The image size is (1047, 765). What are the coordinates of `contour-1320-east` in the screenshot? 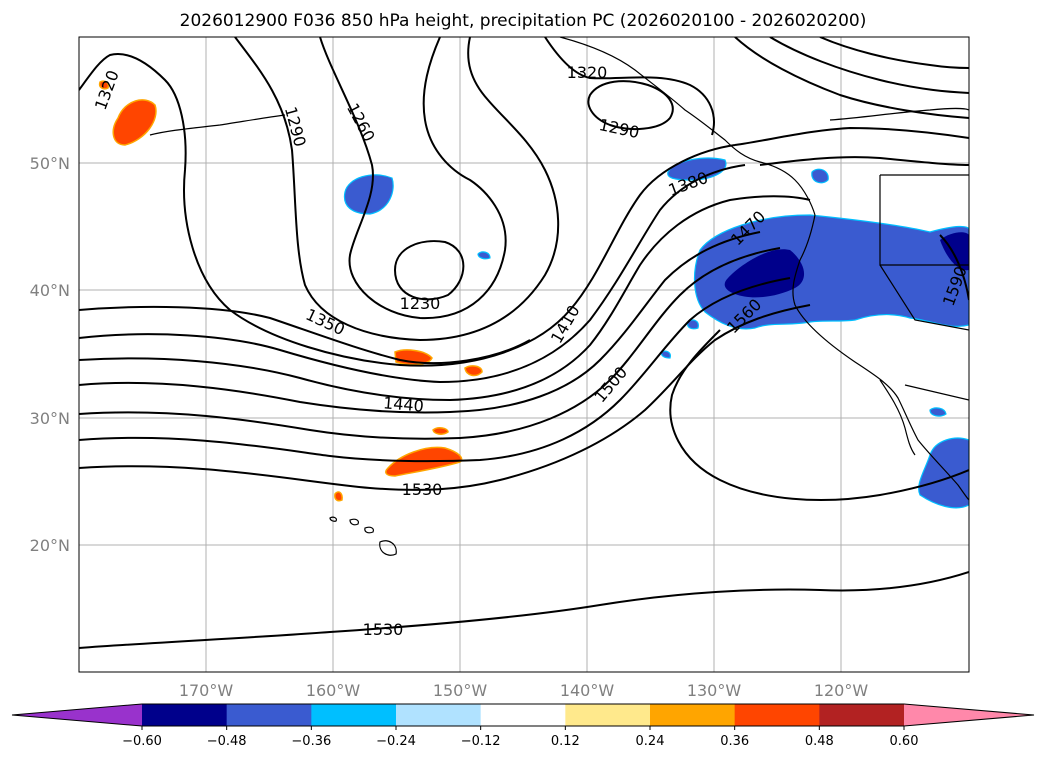 It's located at (629, 86).